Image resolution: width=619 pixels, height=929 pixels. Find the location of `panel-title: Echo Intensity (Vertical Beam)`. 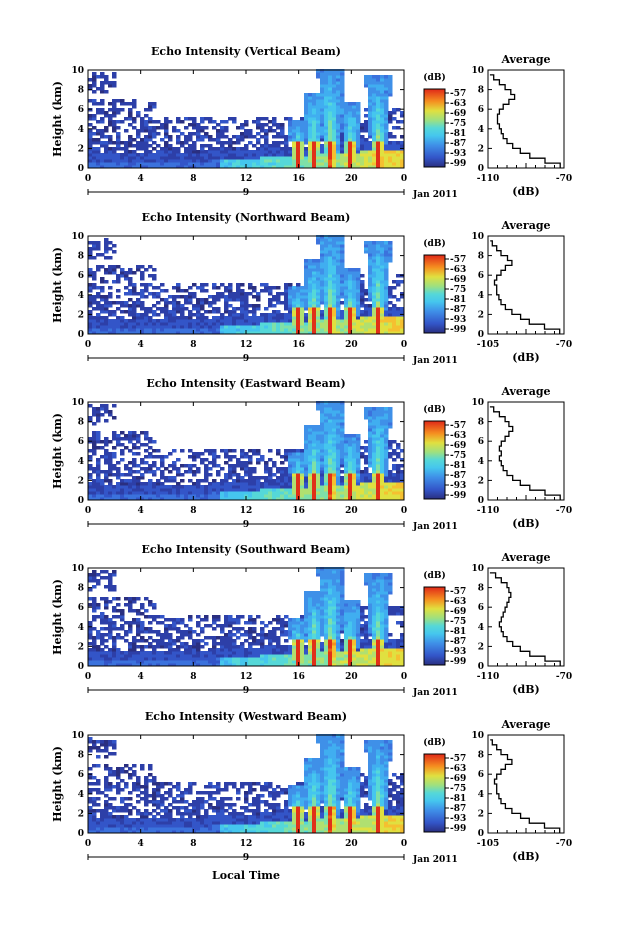

panel-title: Echo Intensity (Vertical Beam) is located at coordinates (246, 51).